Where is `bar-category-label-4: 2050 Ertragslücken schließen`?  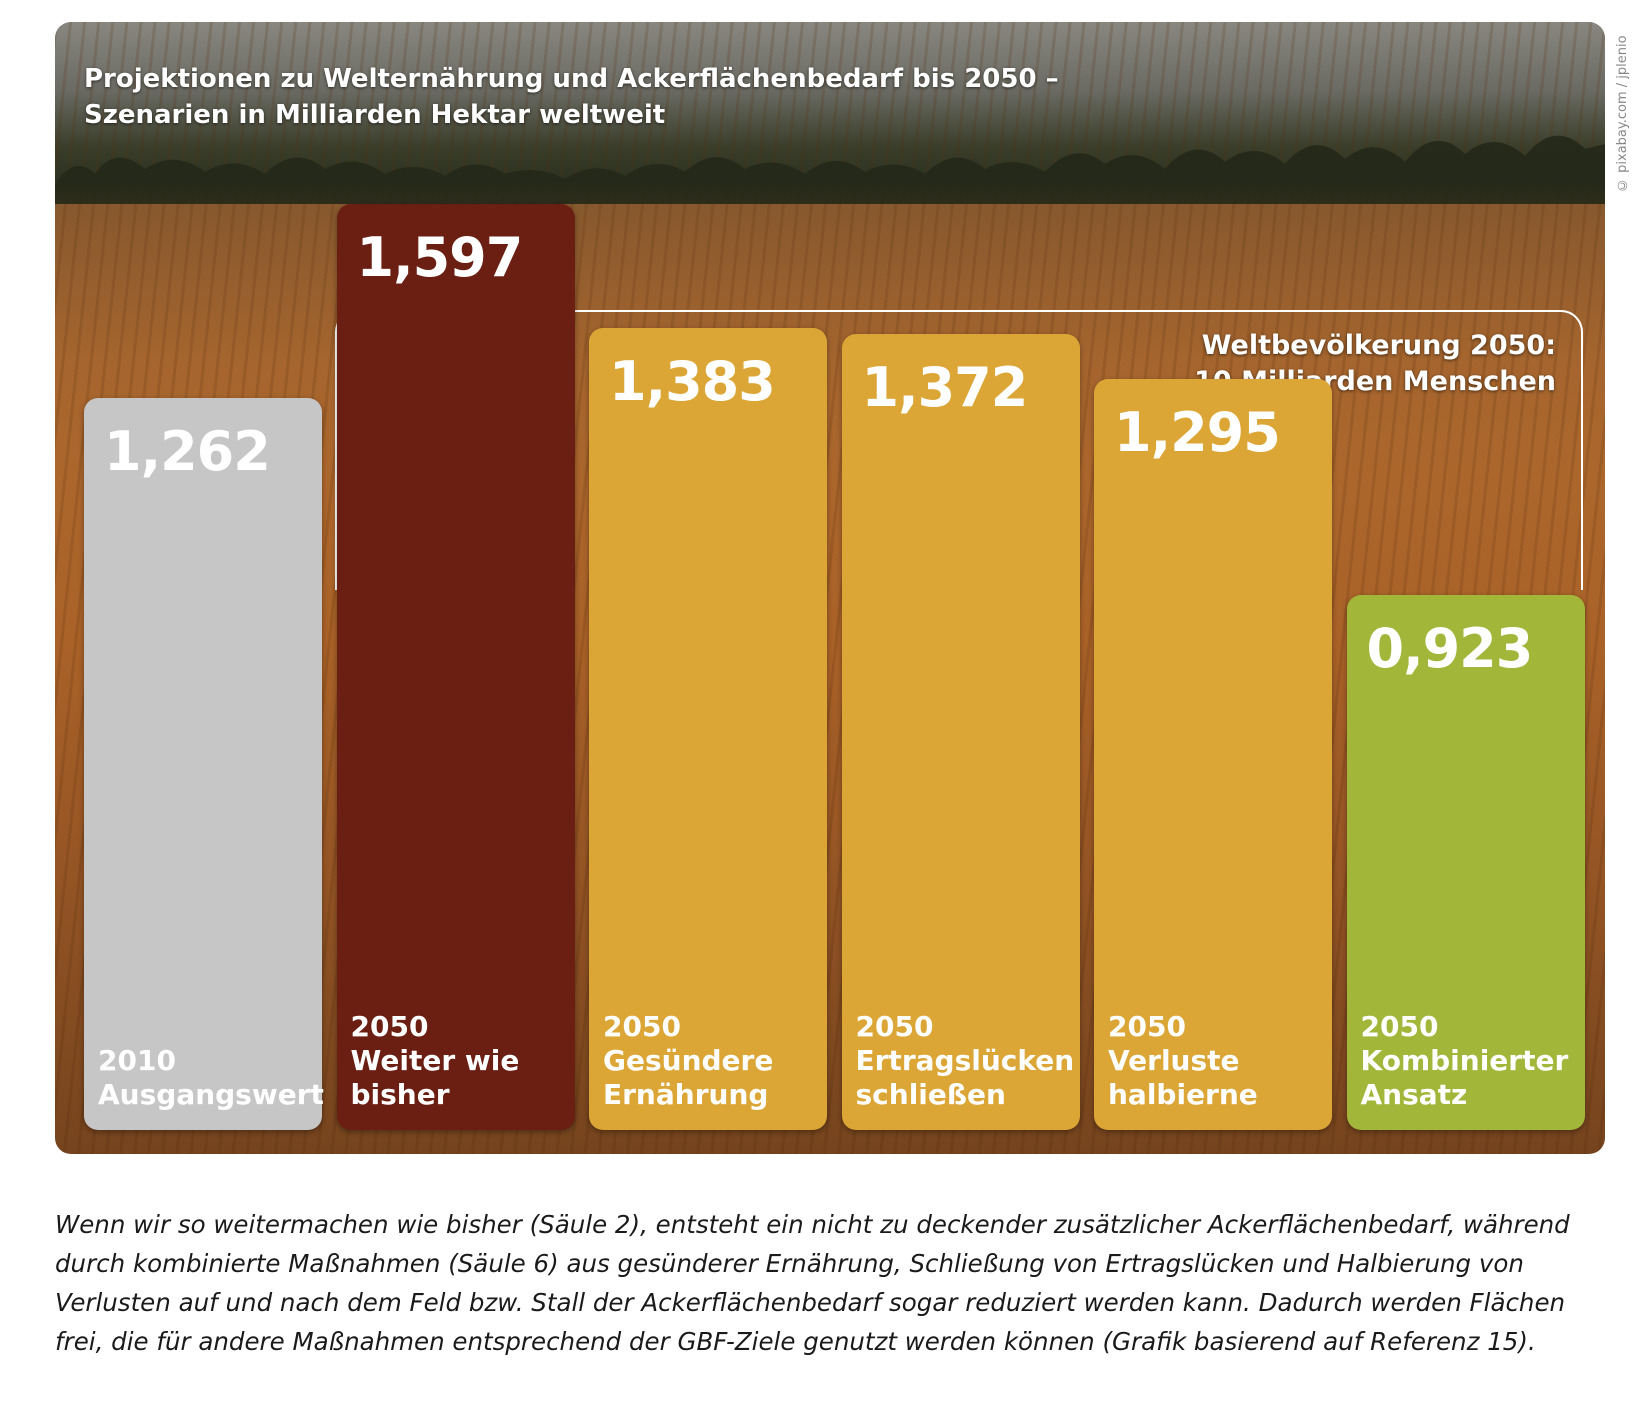 bar-category-label-4: 2050 Ertragslücken schließen is located at coordinates (965, 1060).